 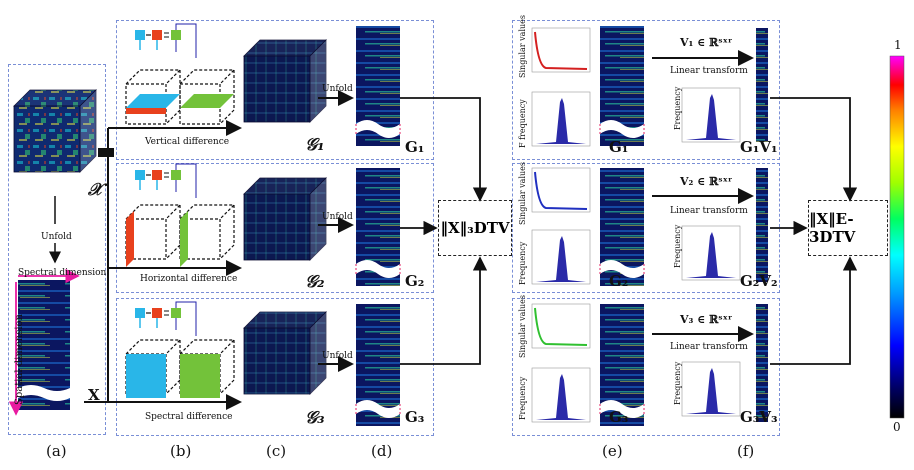 I want to click on slab-1-red, so click(x=146, y=111).